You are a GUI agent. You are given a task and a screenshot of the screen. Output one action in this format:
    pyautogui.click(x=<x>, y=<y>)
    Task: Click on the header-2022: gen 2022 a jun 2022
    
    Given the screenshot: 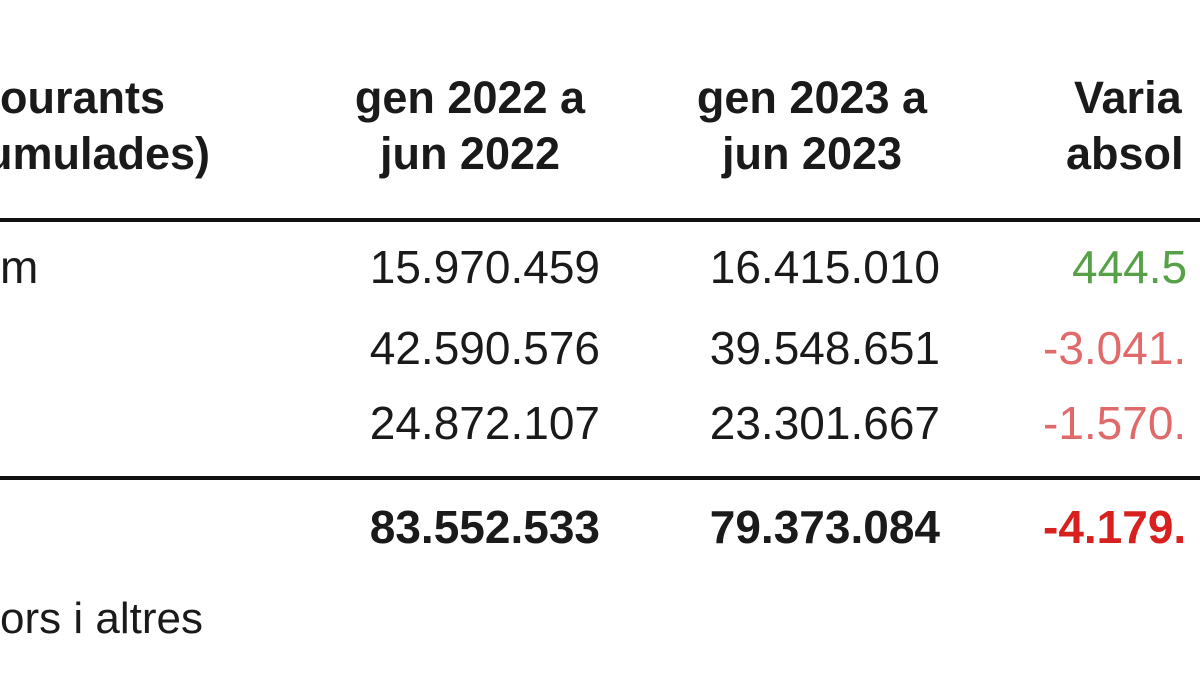 What is the action you would take?
    pyautogui.click(x=470, y=125)
    